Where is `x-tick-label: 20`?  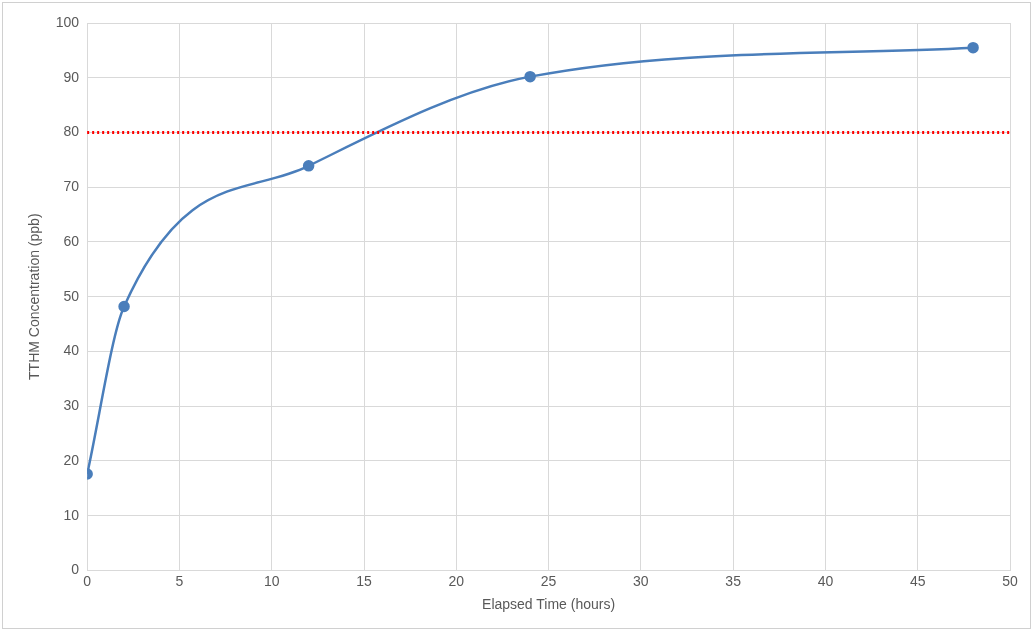
x-tick-label: 20 is located at coordinates (456, 580).